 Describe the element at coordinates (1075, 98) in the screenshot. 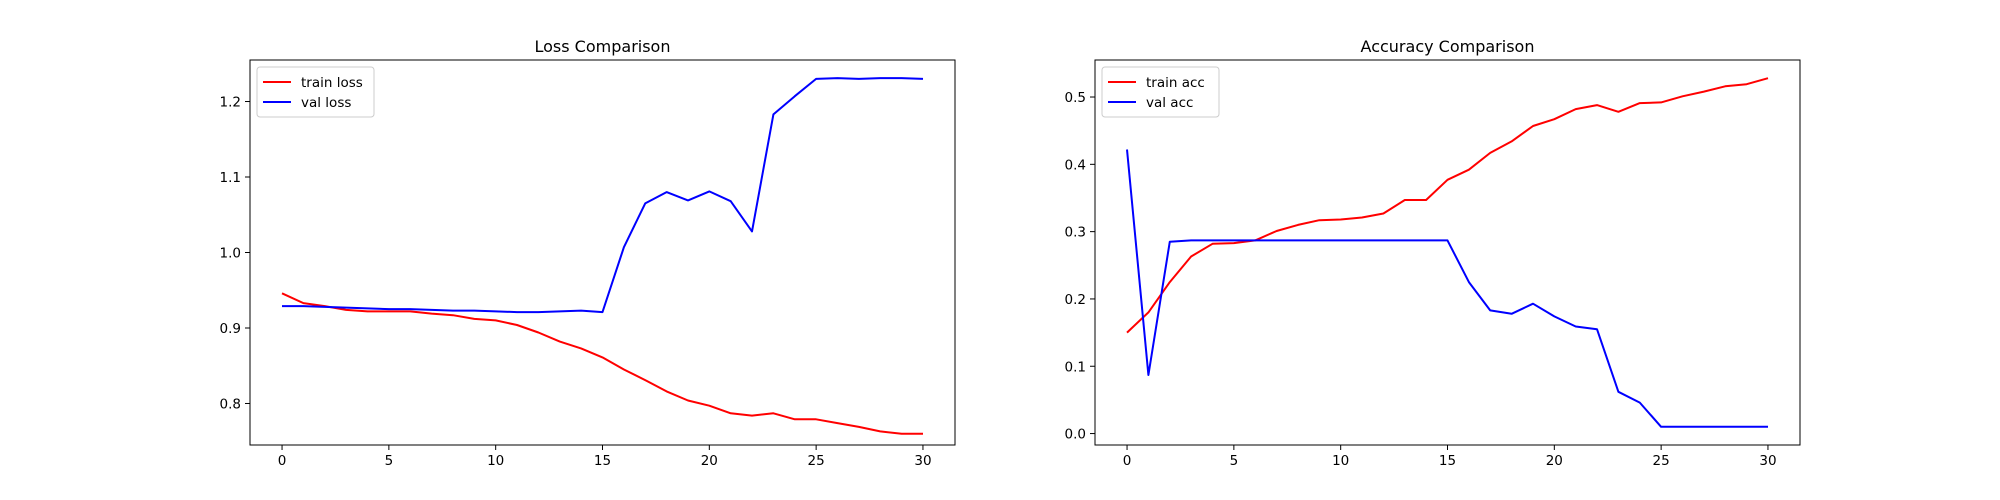

I see `y-tick-label: 0.5` at that location.